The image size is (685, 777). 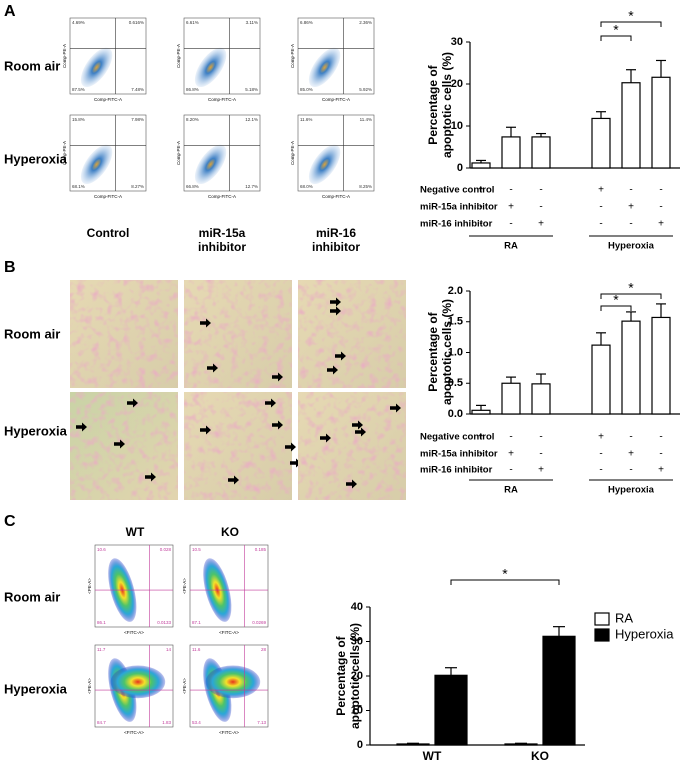 What do you see at coordinates (101, 649) in the screenshot?
I see `quadrant-value: 11.7` at bounding box center [101, 649].